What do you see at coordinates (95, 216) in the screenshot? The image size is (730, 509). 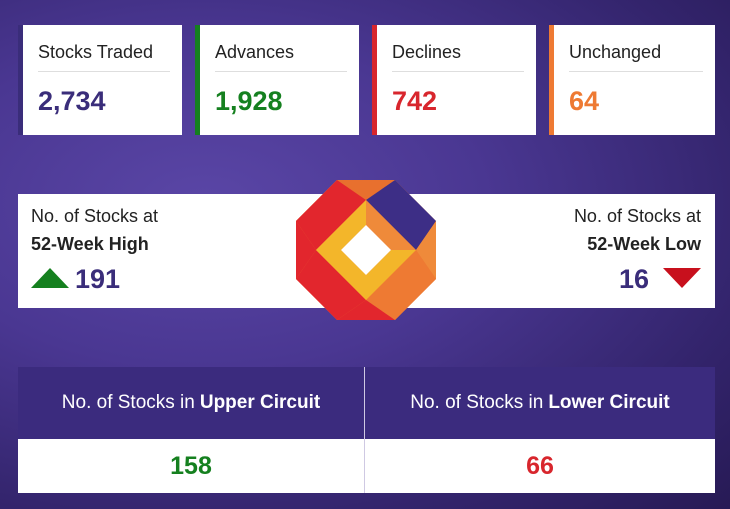 I see `week52-high-caption: No. of Stocks at` at bounding box center [95, 216].